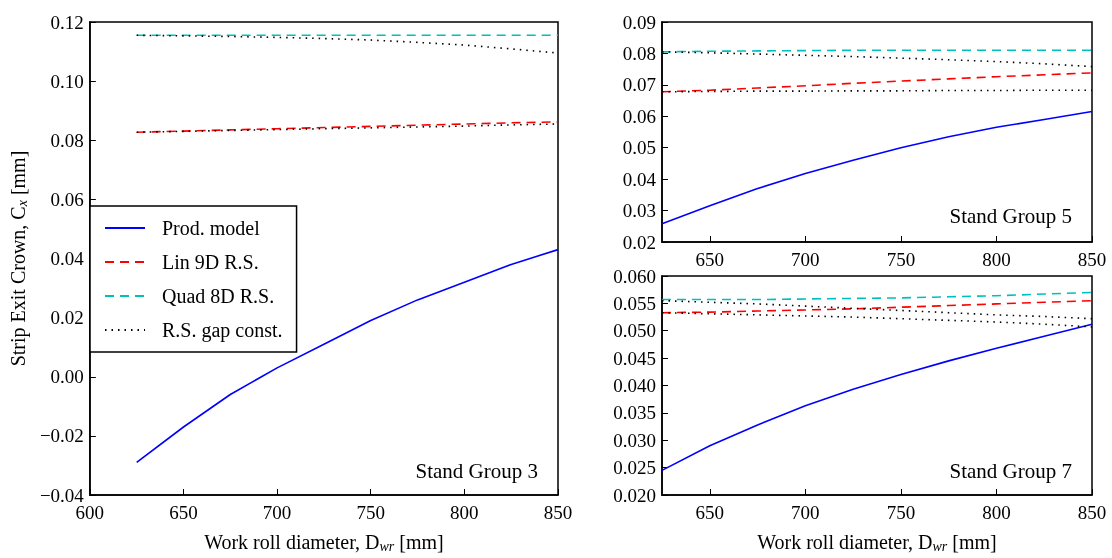 This screenshot has width=1112, height=558. I want to click on y-tick-label: 0.020, so click(634, 495).